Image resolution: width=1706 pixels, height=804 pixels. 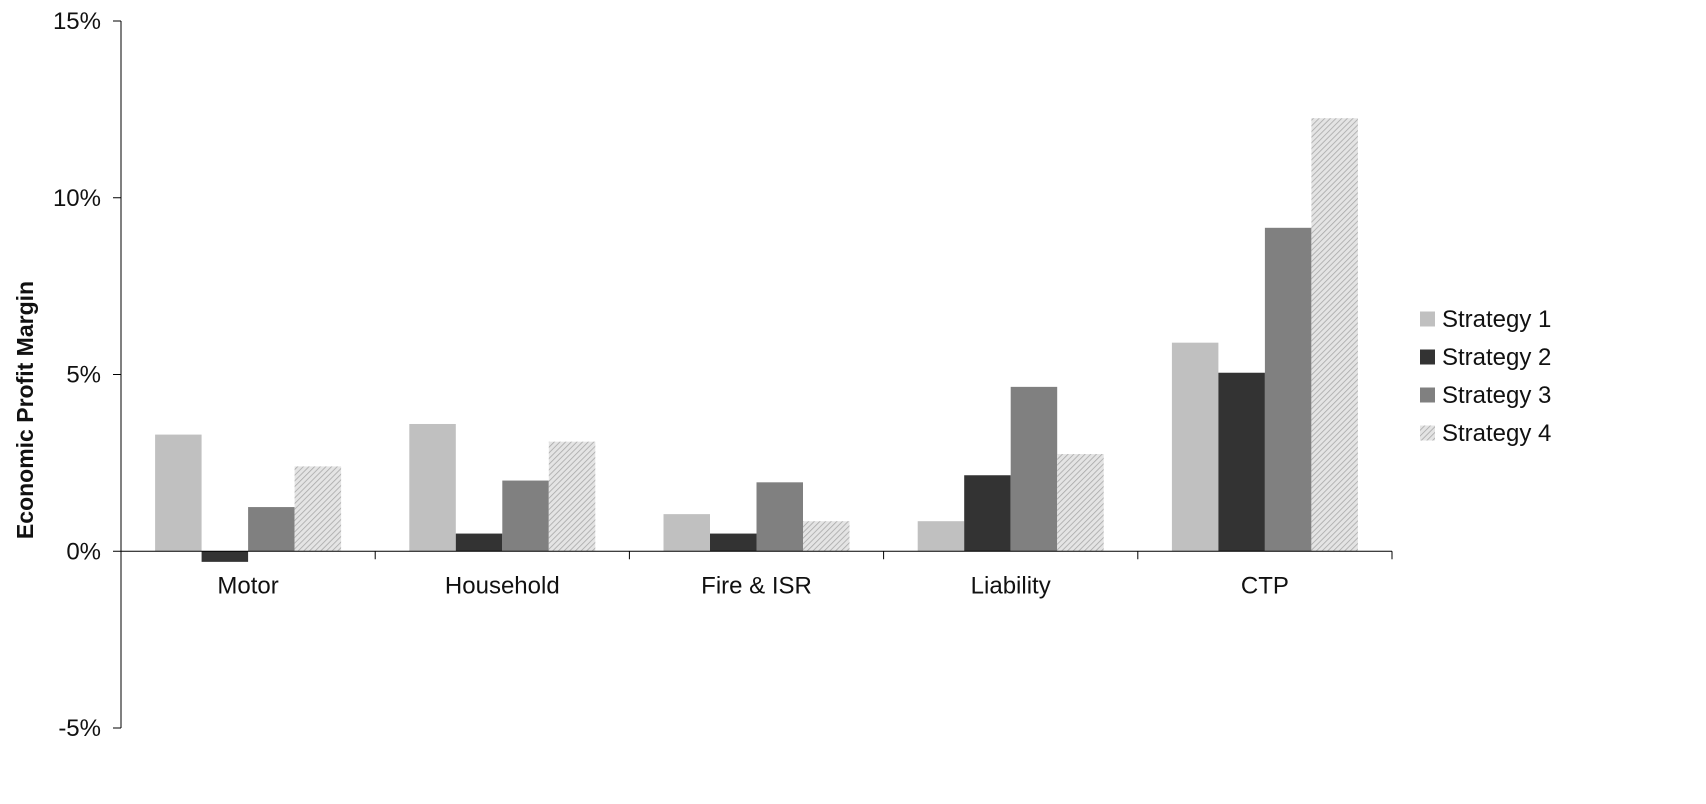 I want to click on y-axis-title: Economic Profit Margin, so click(x=25, y=410).